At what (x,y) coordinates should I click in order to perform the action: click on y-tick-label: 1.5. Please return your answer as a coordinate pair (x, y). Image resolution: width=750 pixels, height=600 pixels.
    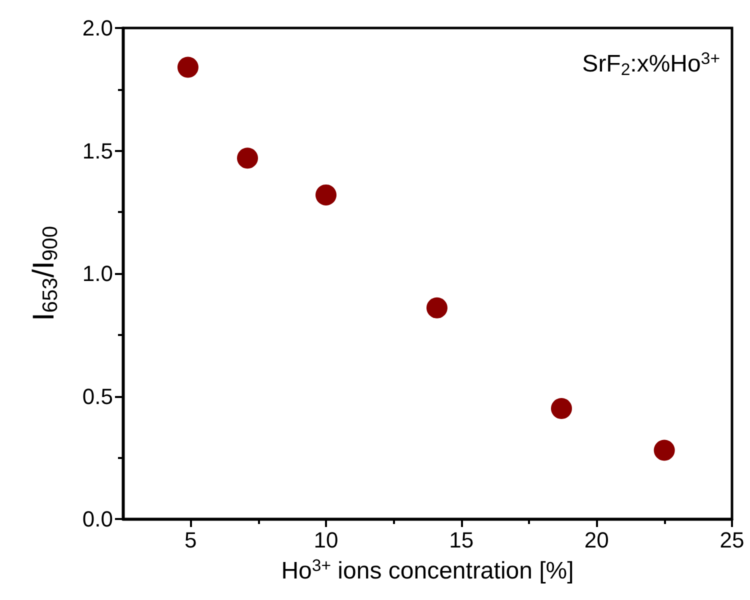
    Looking at the image, I should click on (97, 151).